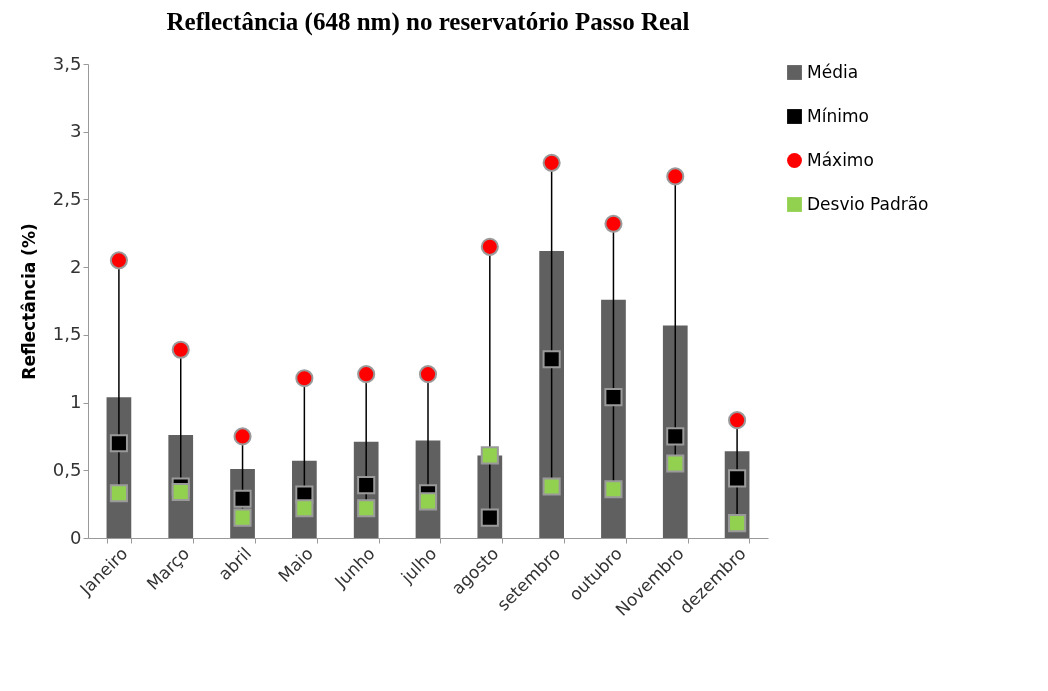  I want to click on legend-label: Máximo, so click(840, 159).